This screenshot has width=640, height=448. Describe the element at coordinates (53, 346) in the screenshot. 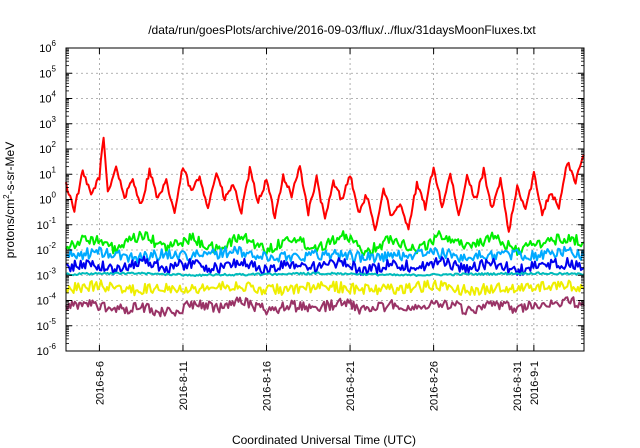

I see `y-tick-exponent: -6` at that location.